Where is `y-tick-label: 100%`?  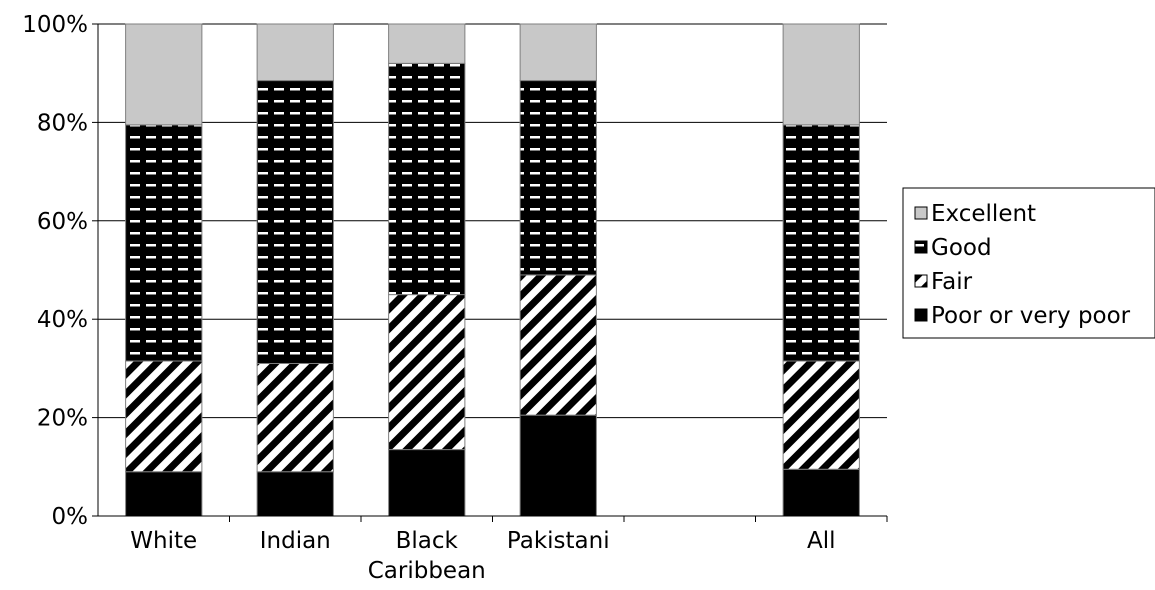
y-tick-label: 100% is located at coordinates (55, 25).